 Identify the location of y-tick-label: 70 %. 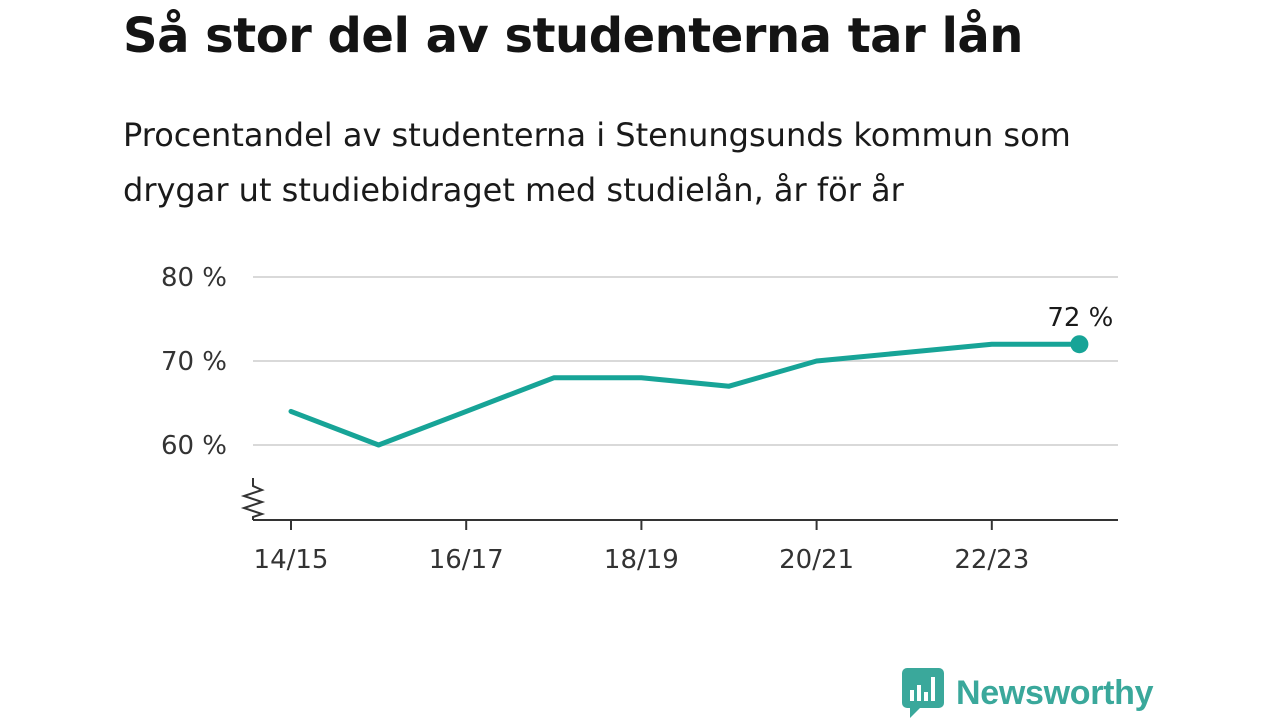
(194, 362).